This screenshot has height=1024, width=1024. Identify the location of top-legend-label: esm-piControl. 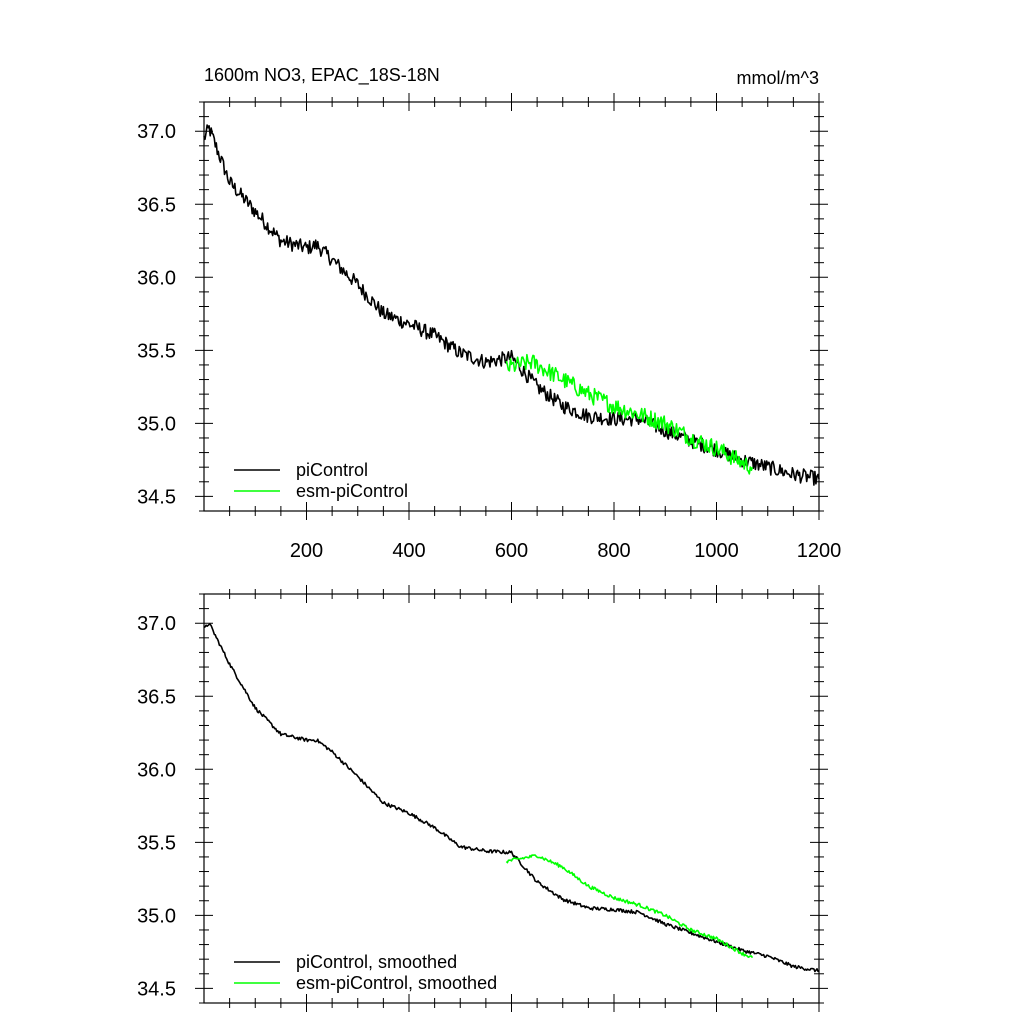
(352, 491).